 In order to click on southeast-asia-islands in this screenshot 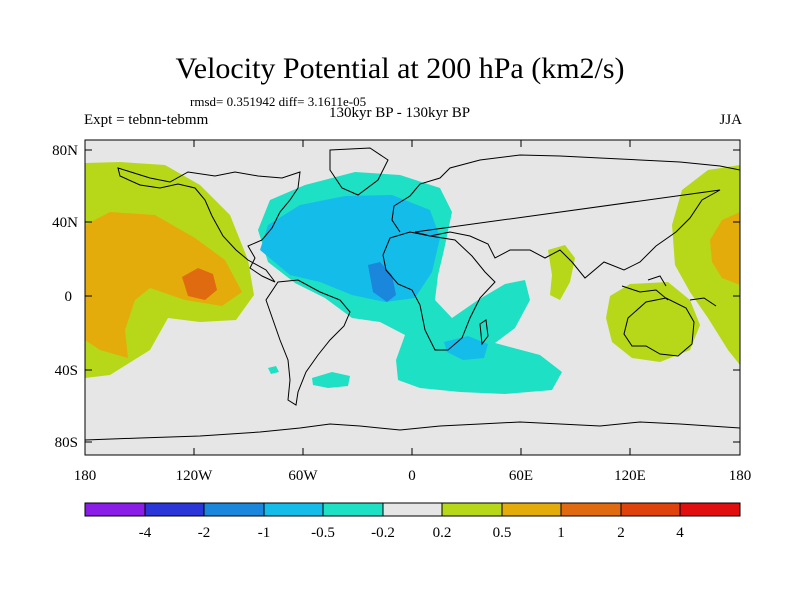, I will do `click(669, 291)`.